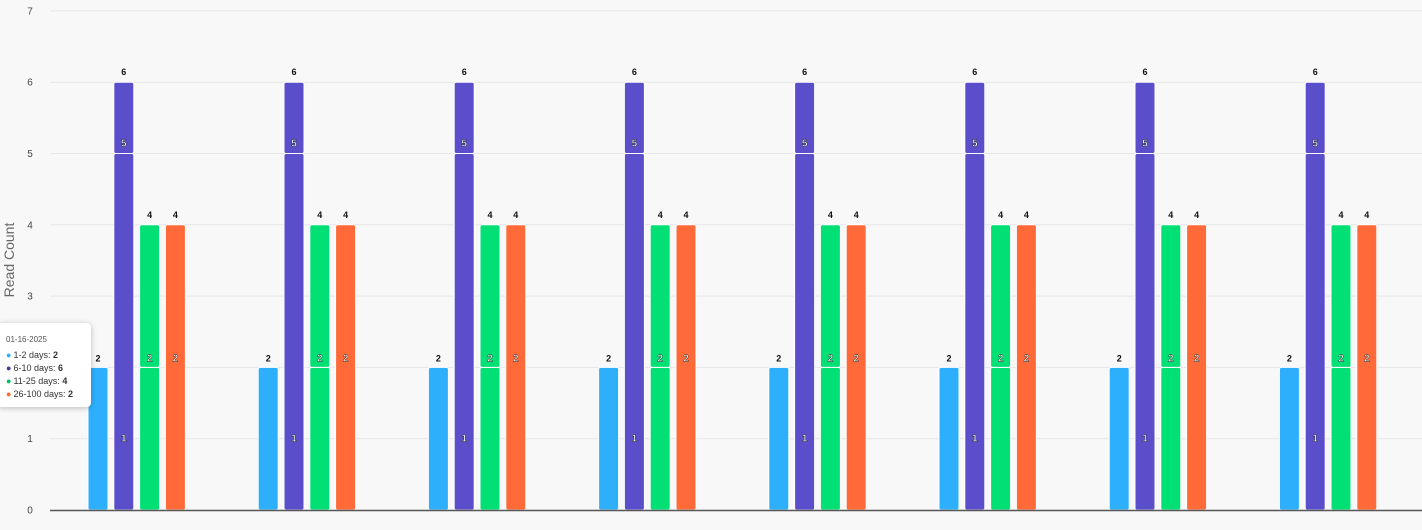 This screenshot has width=1422, height=530. Describe the element at coordinates (30, 225) in the screenshot. I see `y-tick-label: 4` at that location.